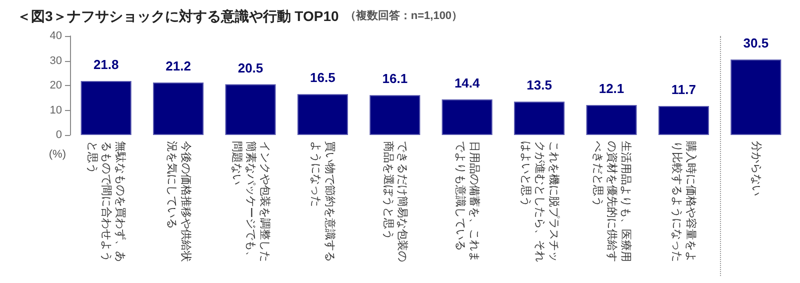 This screenshot has height=283, width=800. Describe the element at coordinates (106, 64) in the screenshot. I see `data-label: 21.8` at that location.